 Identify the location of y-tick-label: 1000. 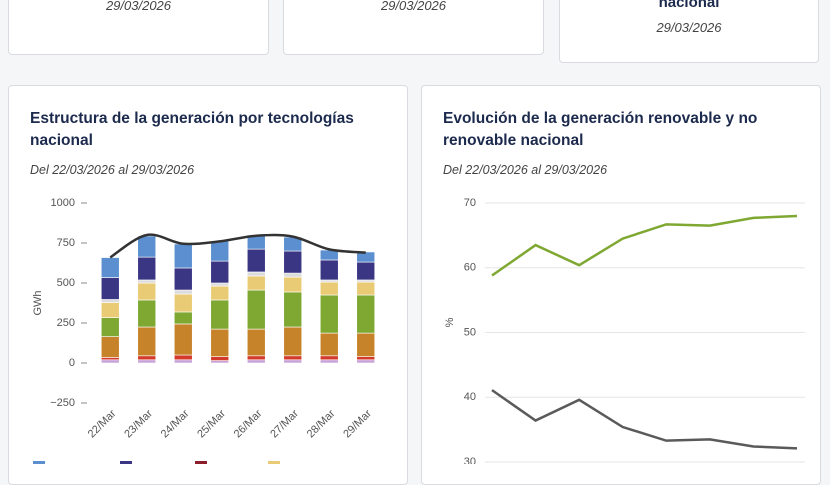
(63, 203).